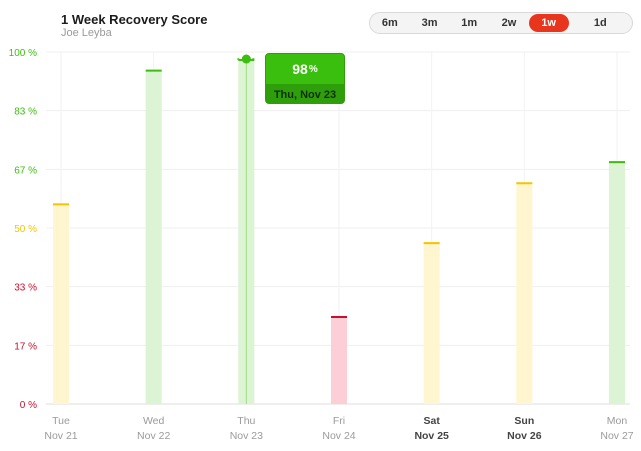  Describe the element at coordinates (246, 59) in the screenshot. I see `highlight-point` at that location.